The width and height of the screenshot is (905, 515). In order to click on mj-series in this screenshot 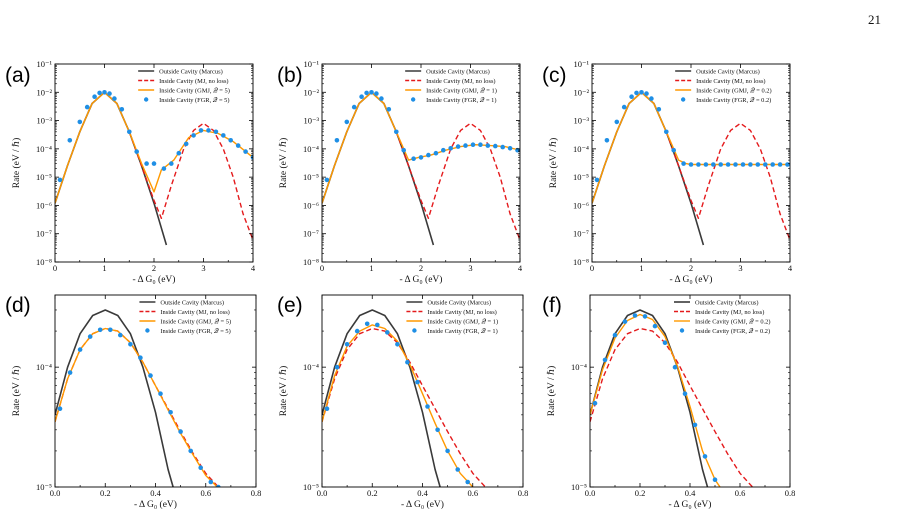, I will do `click(727, 181)`.